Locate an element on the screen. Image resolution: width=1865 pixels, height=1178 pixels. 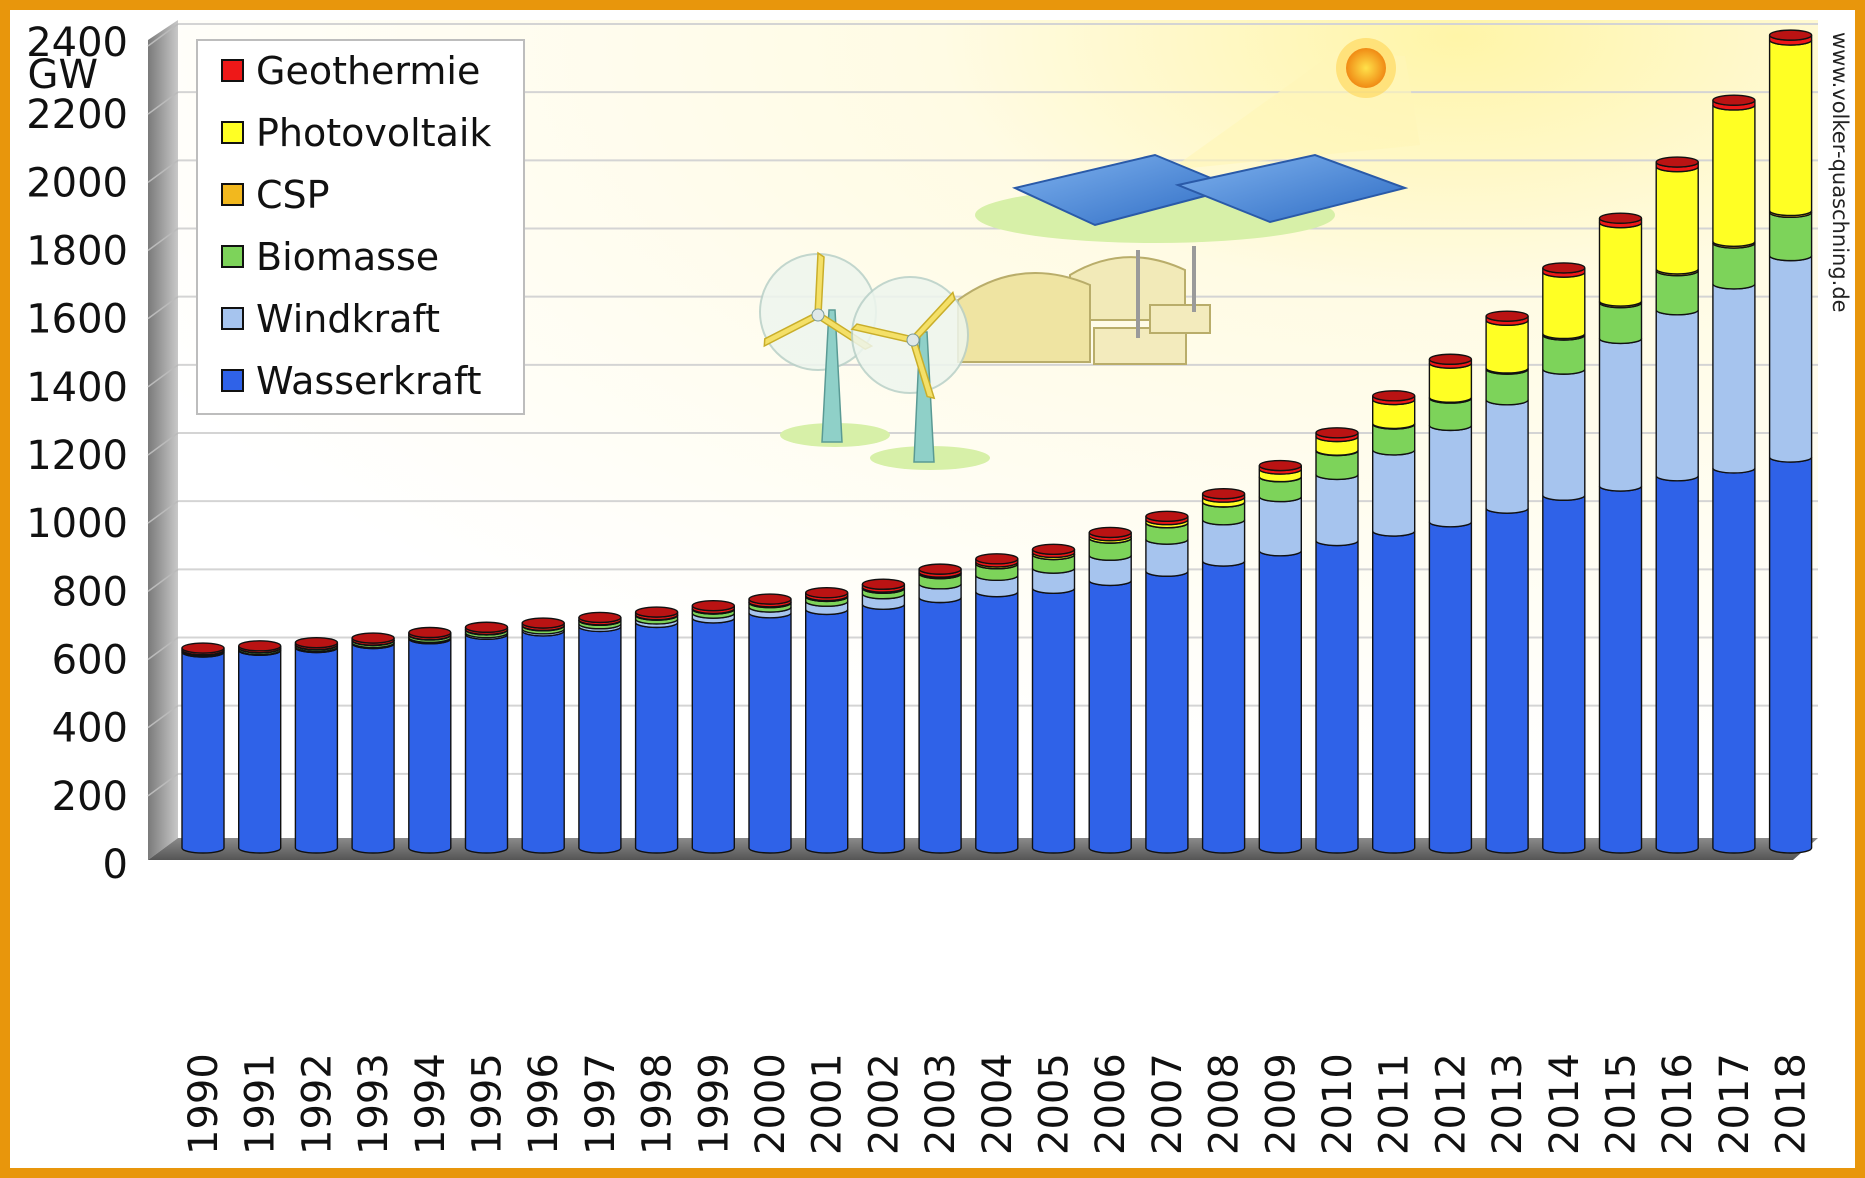
x-tick-label: 1996 is located at coordinates (544, 1104).